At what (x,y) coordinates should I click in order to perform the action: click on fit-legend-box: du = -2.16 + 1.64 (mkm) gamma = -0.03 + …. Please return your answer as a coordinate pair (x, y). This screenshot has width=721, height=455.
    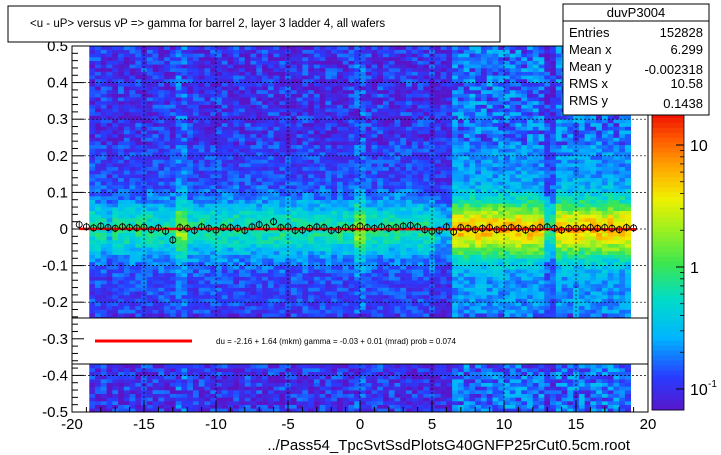
    Looking at the image, I should click on (360, 341).